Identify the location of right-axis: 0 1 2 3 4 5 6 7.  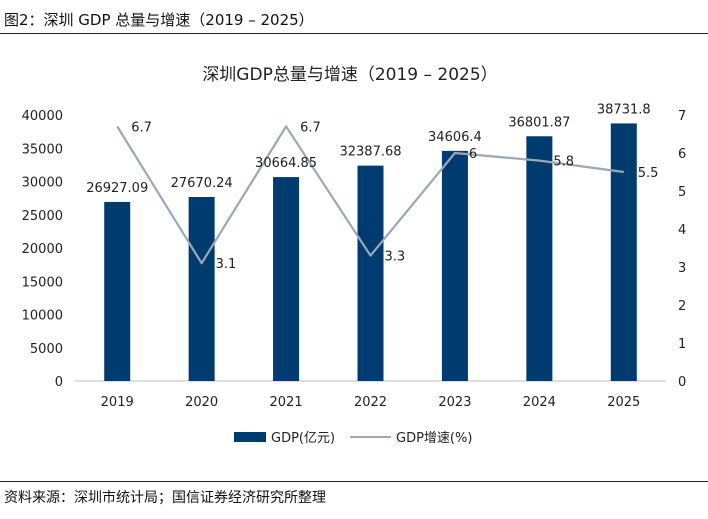
(682, 249).